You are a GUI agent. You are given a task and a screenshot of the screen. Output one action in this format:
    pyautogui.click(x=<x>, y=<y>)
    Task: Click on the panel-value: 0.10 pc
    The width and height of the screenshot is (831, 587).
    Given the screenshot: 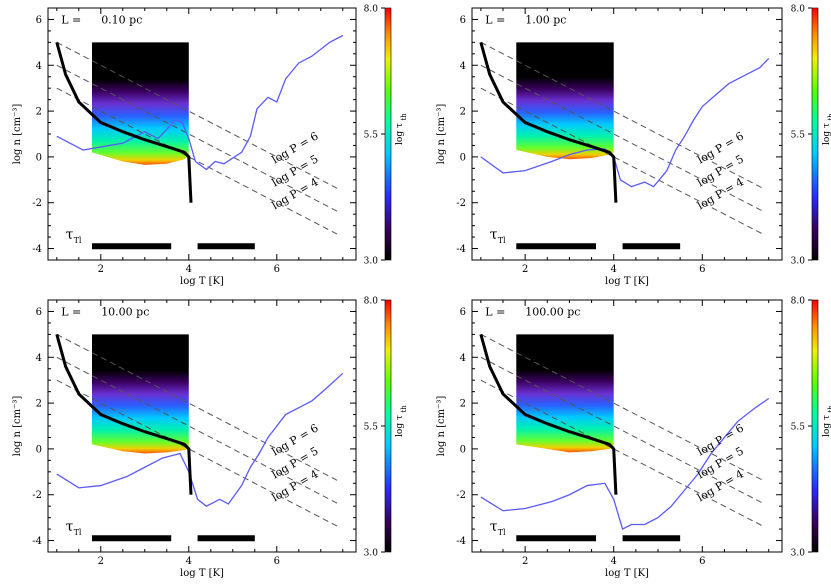 What is the action you would take?
    pyautogui.click(x=121, y=19)
    